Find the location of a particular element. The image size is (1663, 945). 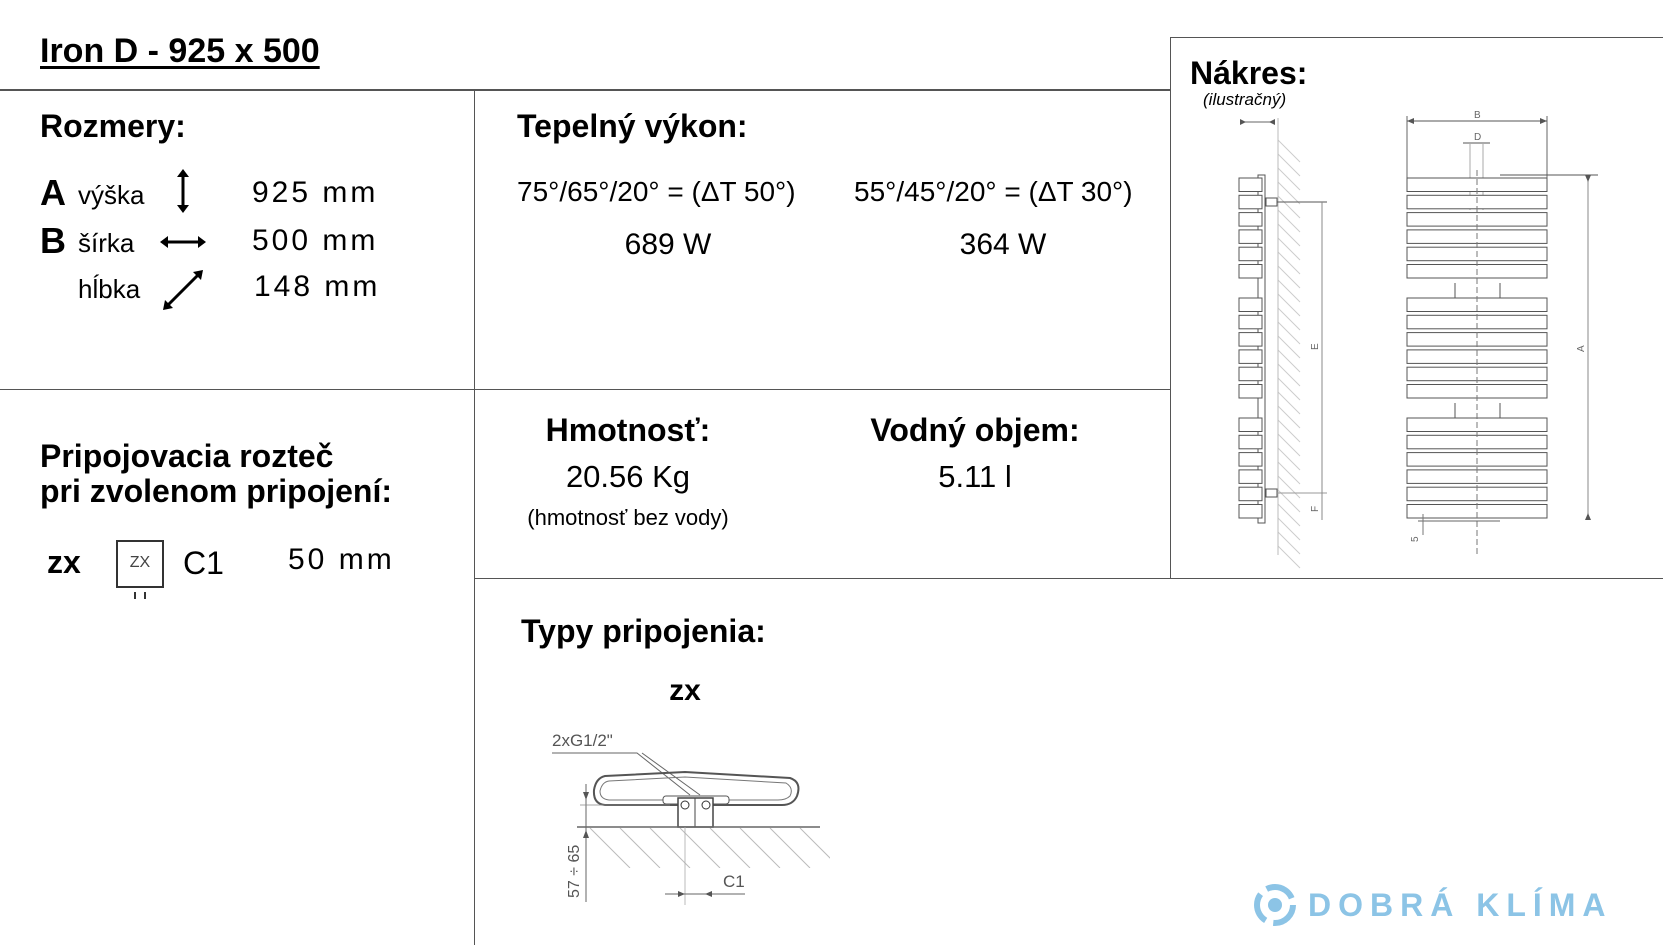

dimension-letter: B is located at coordinates (53, 240).